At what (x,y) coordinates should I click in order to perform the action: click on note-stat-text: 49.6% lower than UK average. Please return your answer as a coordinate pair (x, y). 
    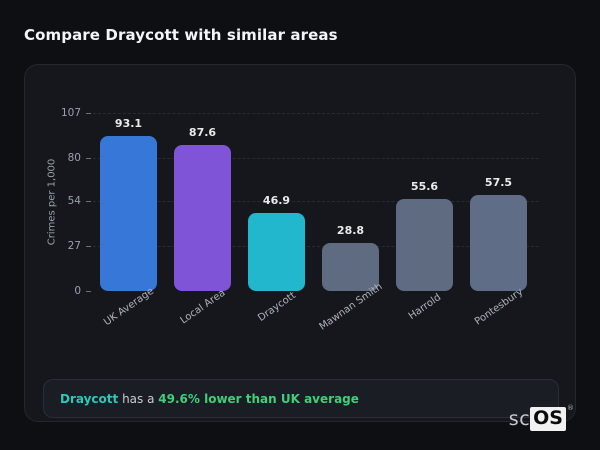
    Looking at the image, I should click on (258, 398).